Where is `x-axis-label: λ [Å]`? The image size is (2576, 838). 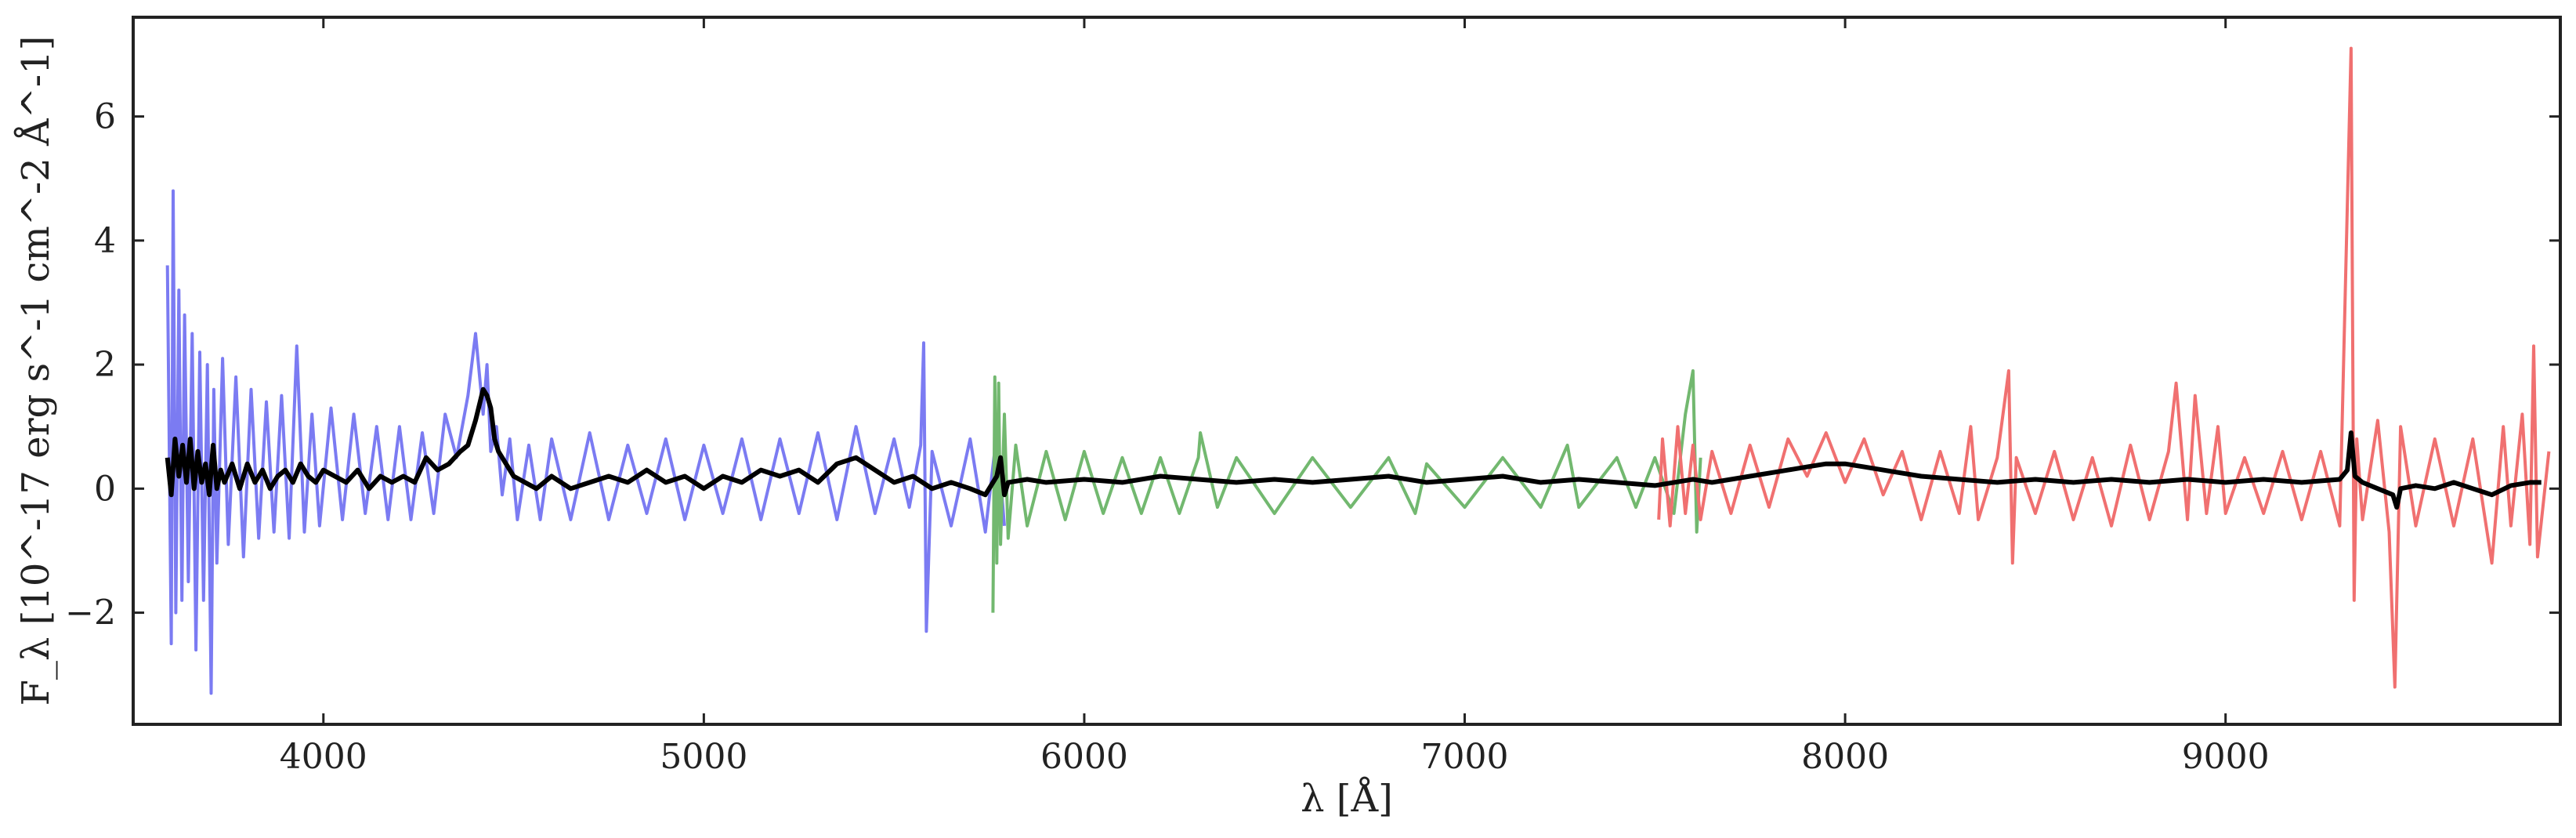
x-axis-label: λ [Å] is located at coordinates (1347, 798).